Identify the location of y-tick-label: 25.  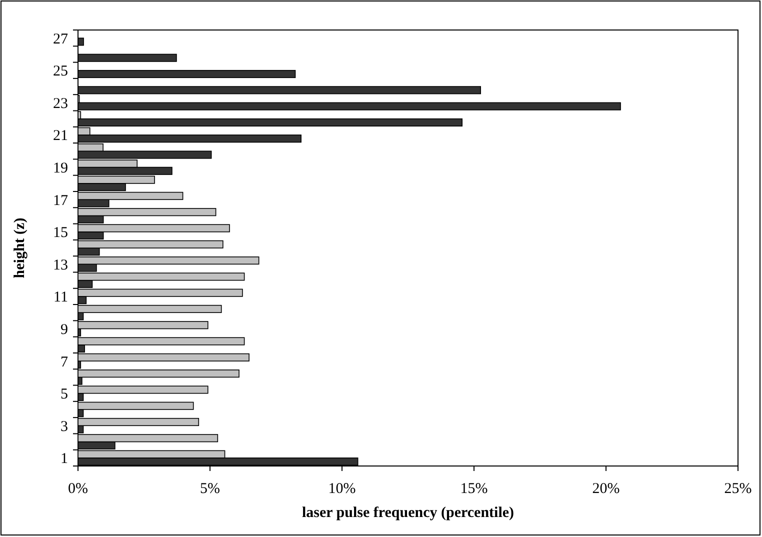
(60, 72).